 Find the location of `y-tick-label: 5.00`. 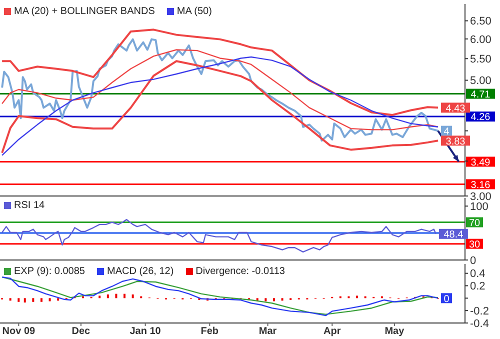

y-tick-label: 5.00 is located at coordinates (481, 81).